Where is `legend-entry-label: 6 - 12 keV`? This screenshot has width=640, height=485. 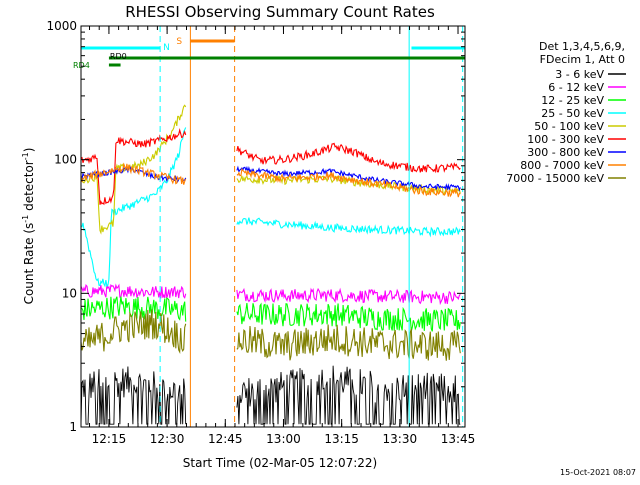 legend-entry-label: 6 - 12 keV is located at coordinates (576, 87).